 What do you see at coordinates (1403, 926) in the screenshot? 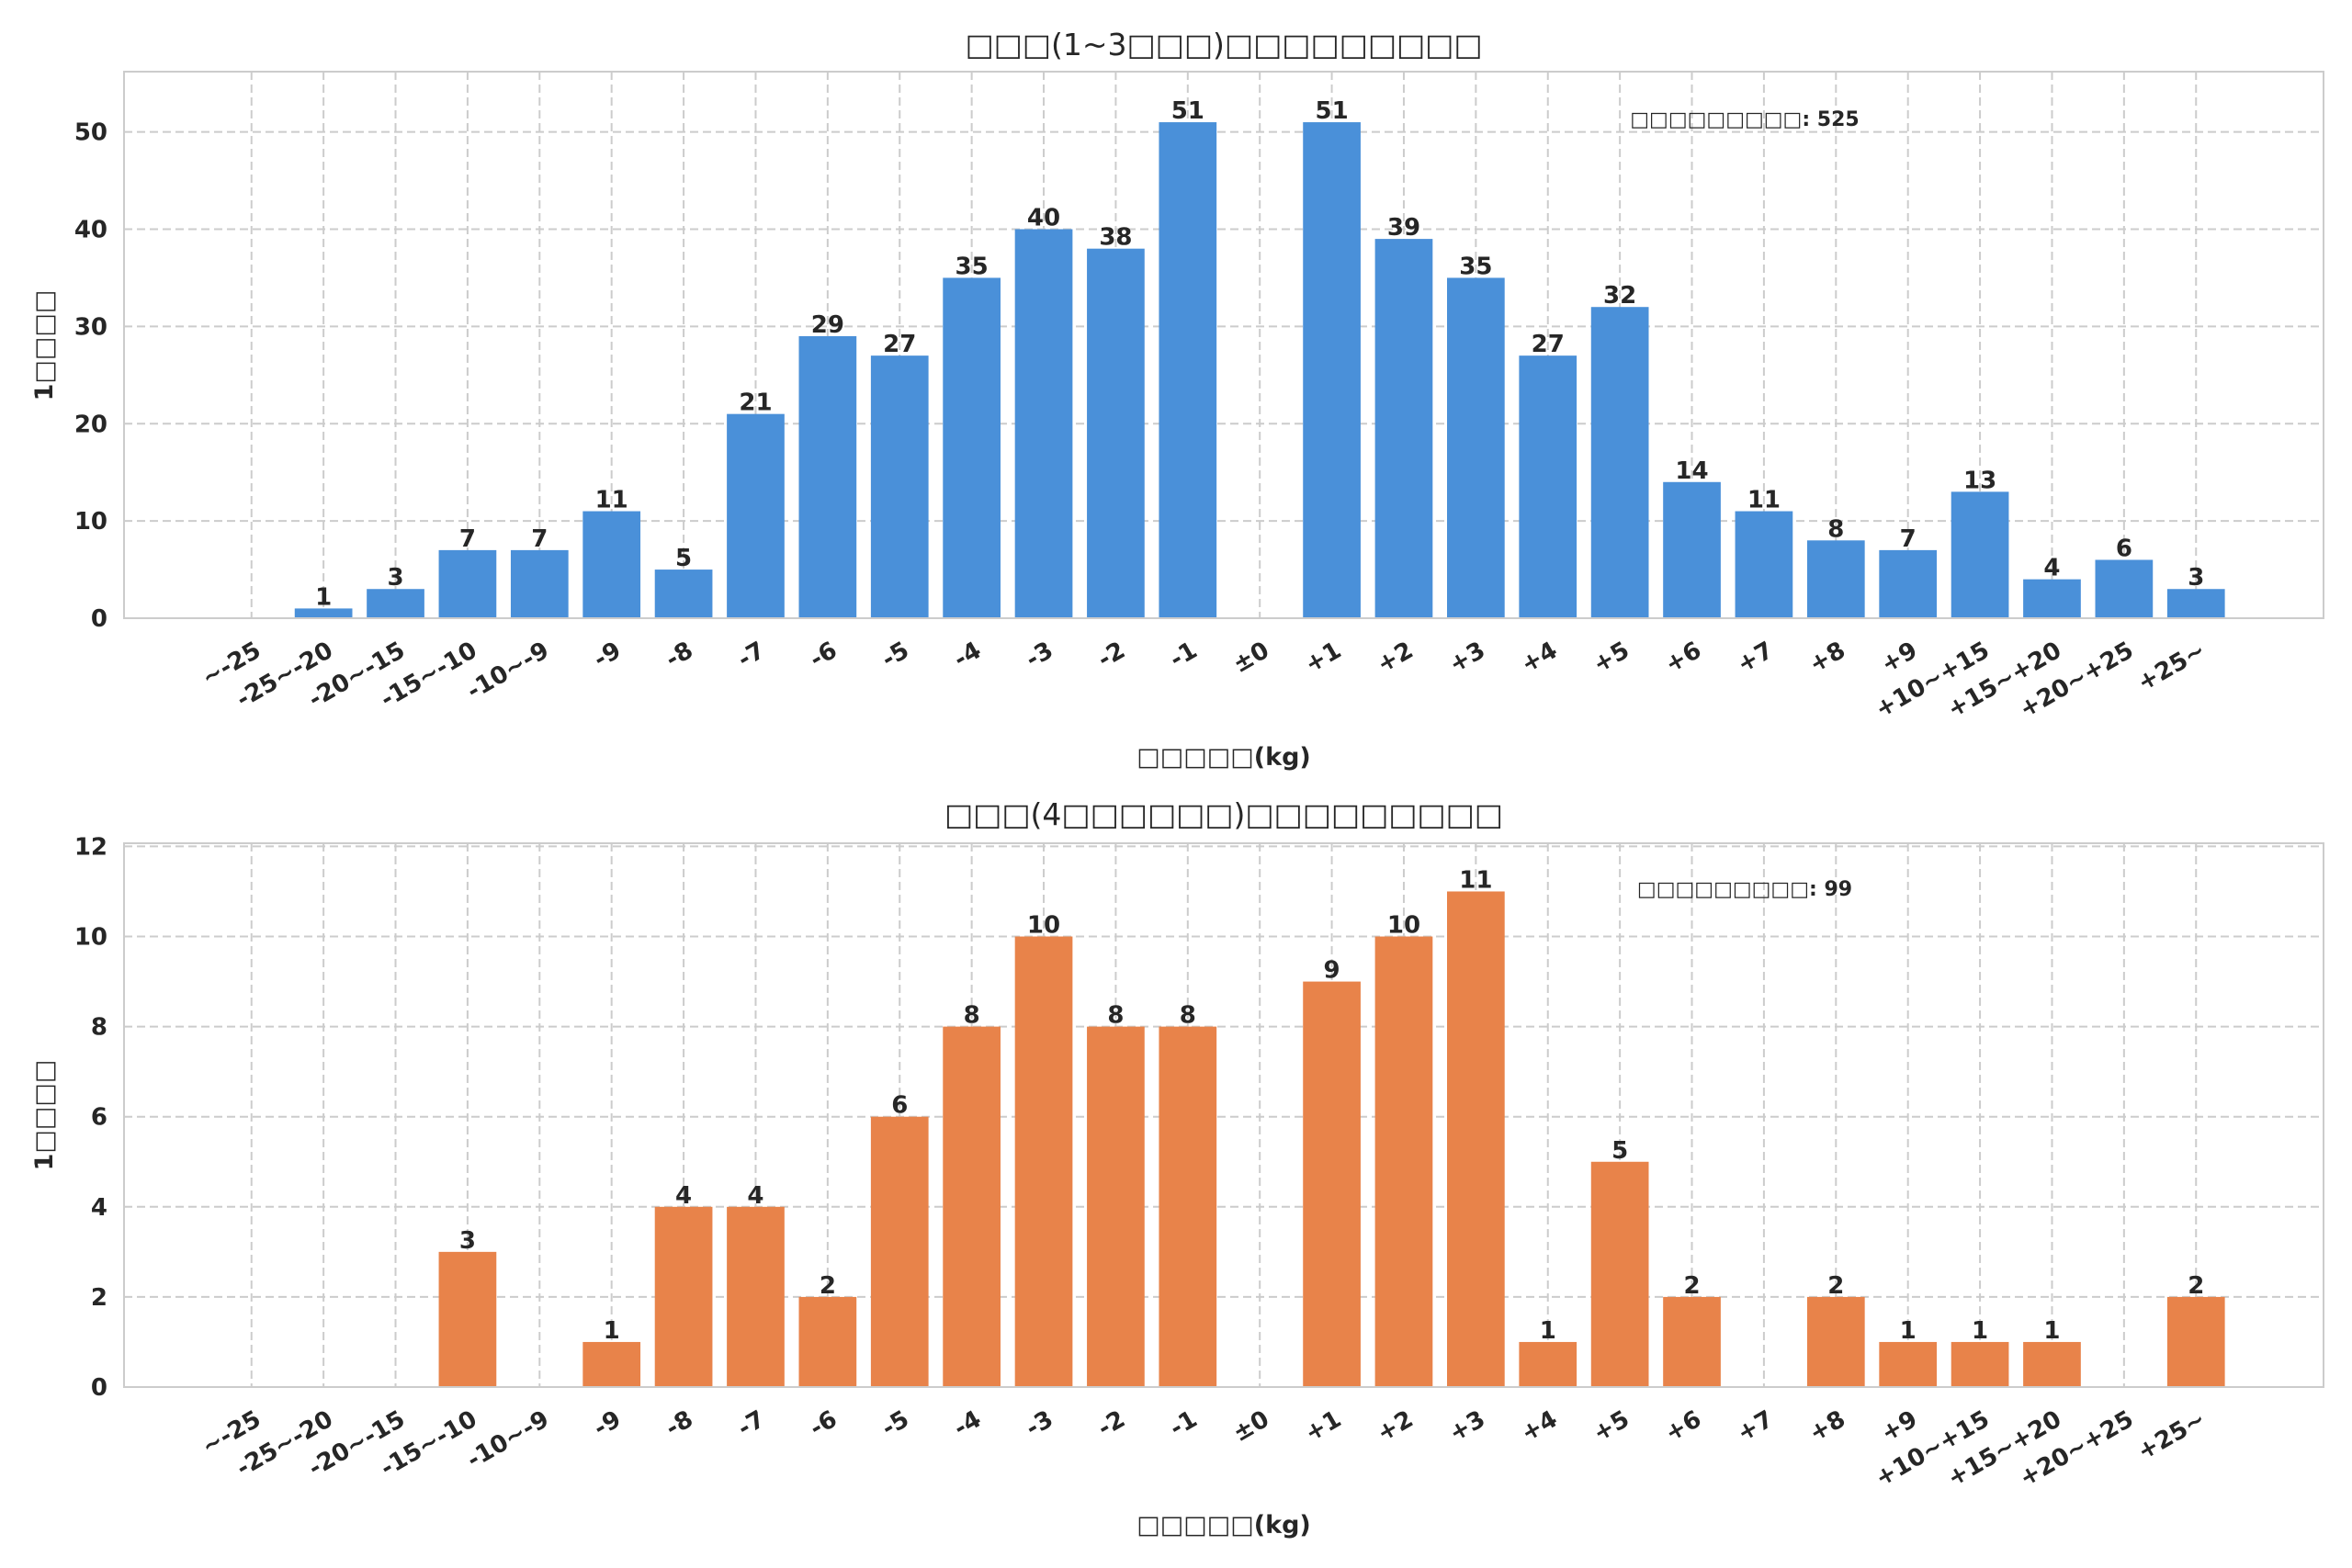
I see `bar-value-label: 10` at bounding box center [1403, 926].